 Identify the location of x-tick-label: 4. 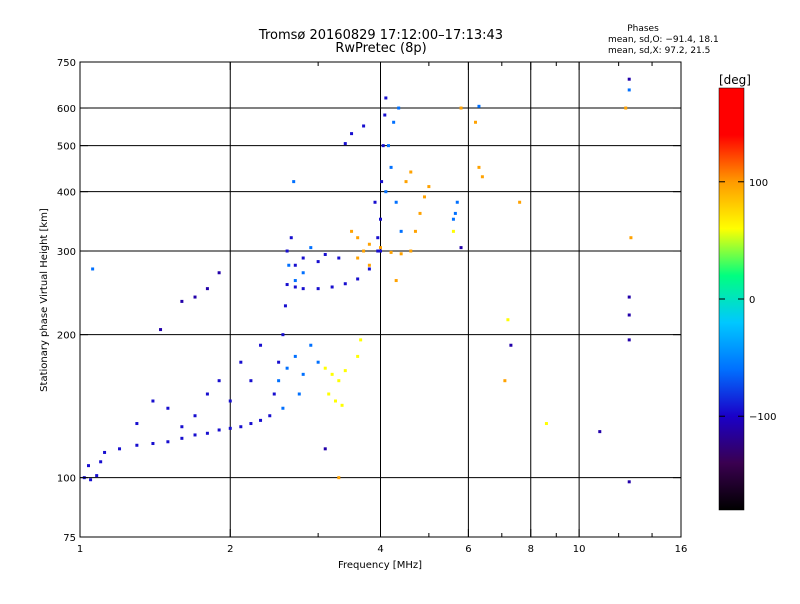
(380, 549).